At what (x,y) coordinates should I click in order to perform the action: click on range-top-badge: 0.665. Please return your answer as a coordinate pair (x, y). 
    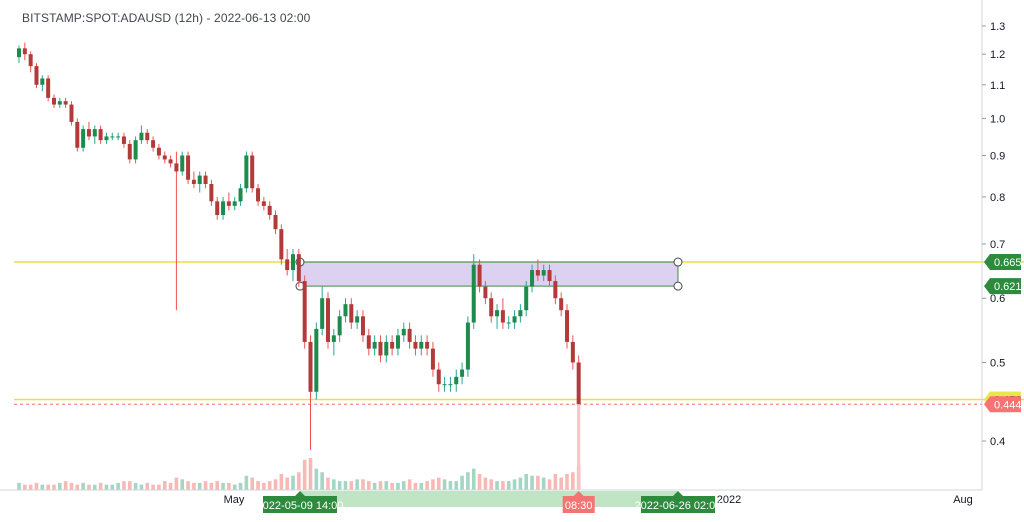
    Looking at the image, I should click on (1008, 263).